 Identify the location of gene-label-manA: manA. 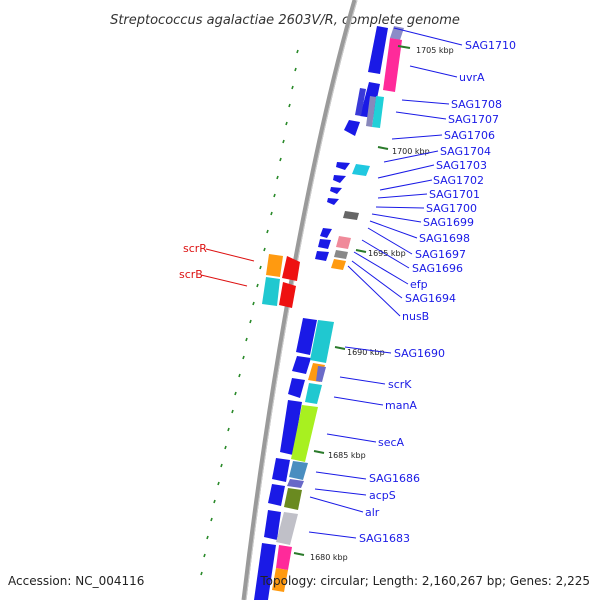
(401, 405).